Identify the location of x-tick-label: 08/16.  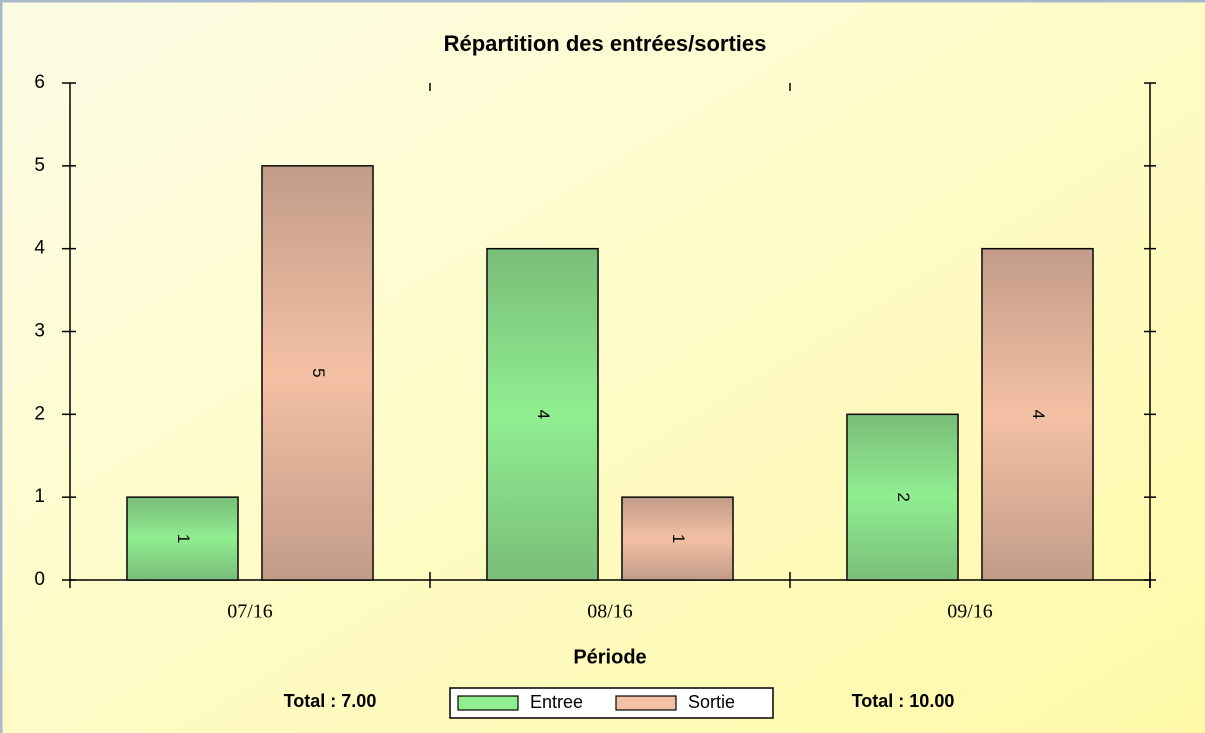
(610, 612).